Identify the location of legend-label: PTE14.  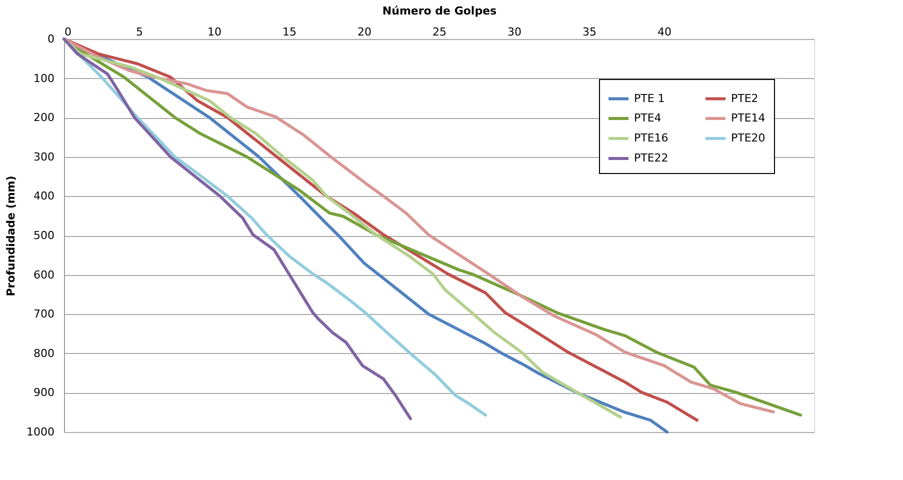
(748, 118).